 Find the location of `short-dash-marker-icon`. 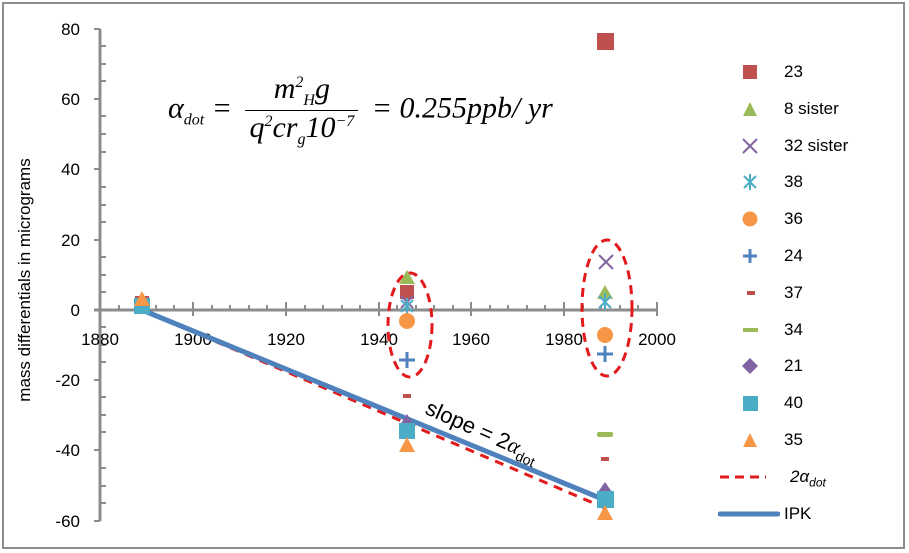

short-dash-marker-icon is located at coordinates (751, 292).